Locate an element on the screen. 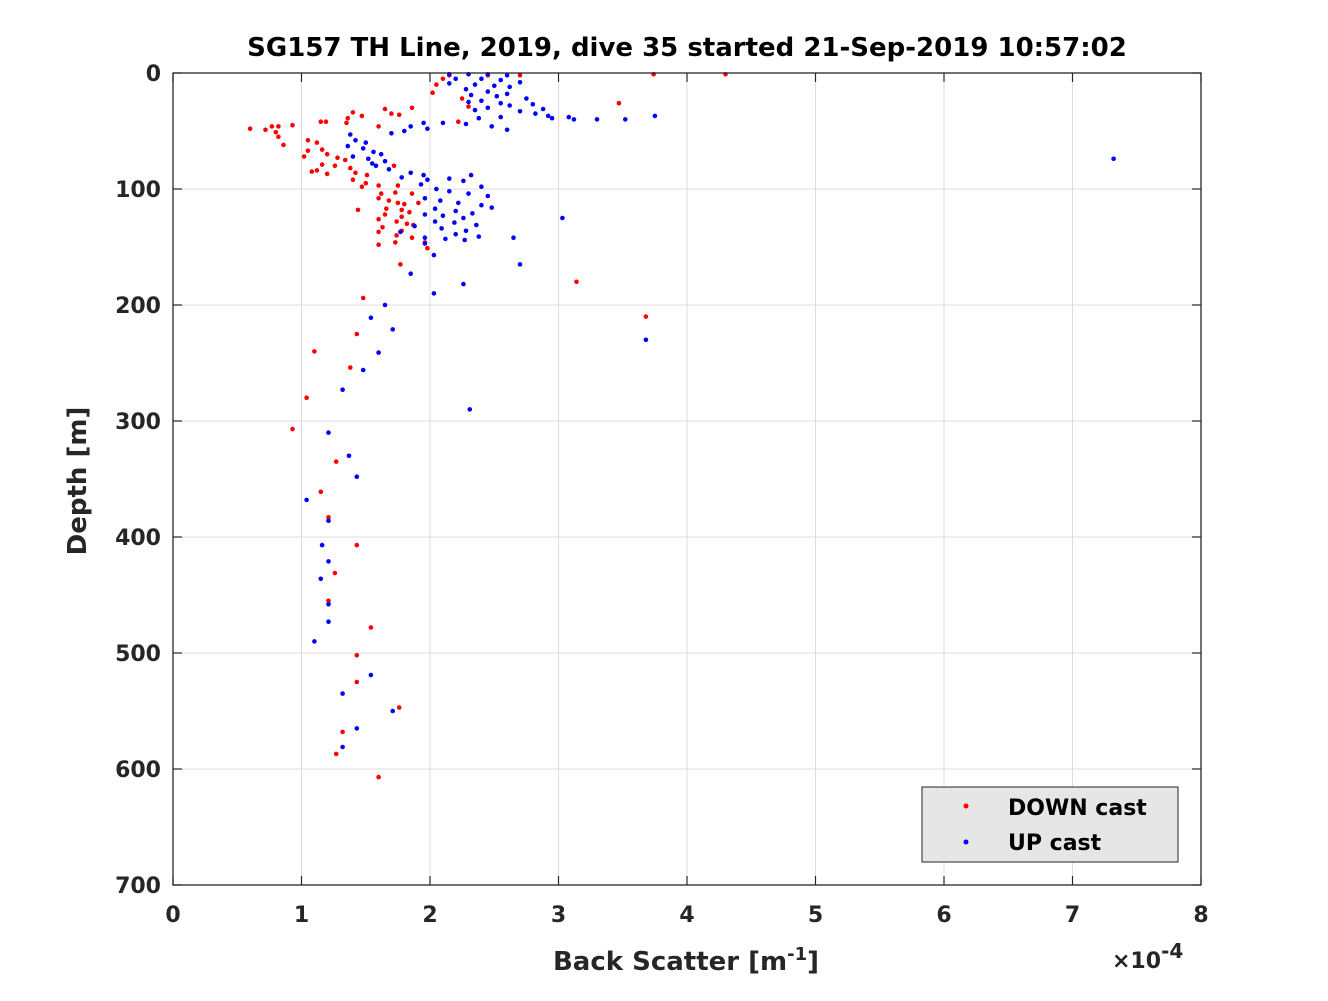 This screenshot has height=1001, width=1328. x-axis-label-superscript: -1 is located at coordinates (797, 954).